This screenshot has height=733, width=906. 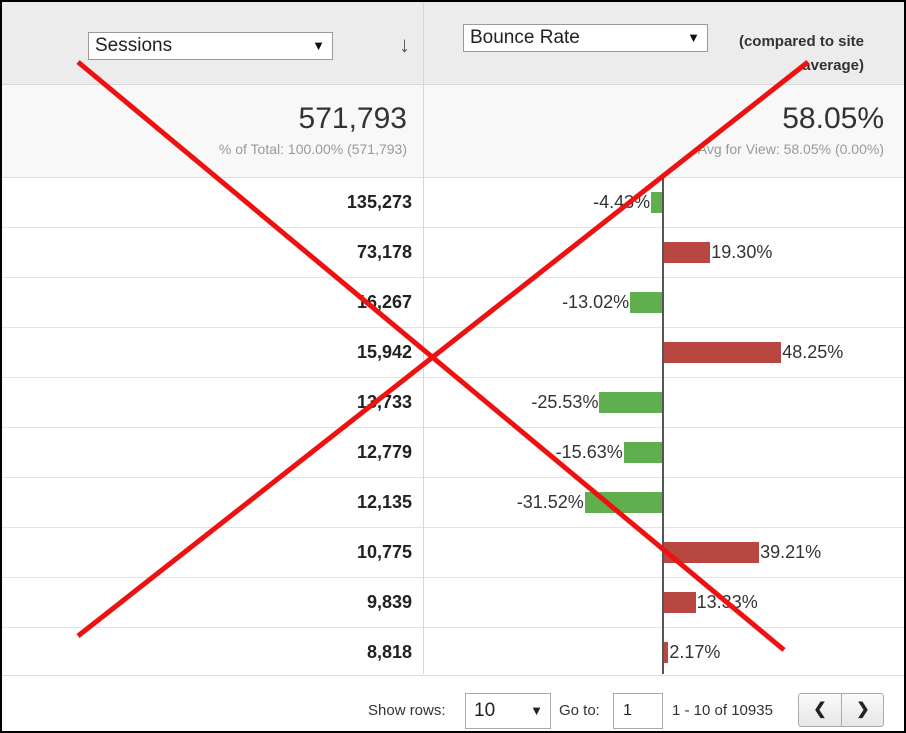 I want to click on bounce-rate-total: 58.05%, so click(x=833, y=118).